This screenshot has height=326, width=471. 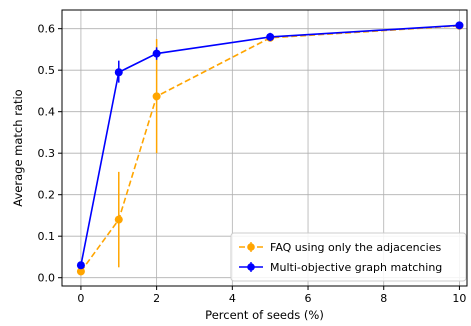 I want to click on x-tick-label: 8, so click(x=383, y=298).